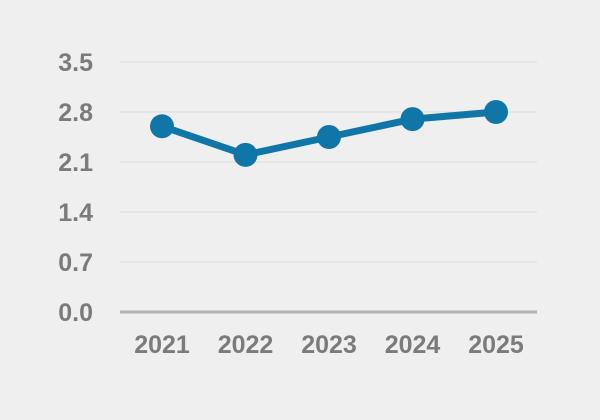 The width and height of the screenshot is (600, 420). Describe the element at coordinates (329, 345) in the screenshot. I see `x-tick-label: 2023` at that location.